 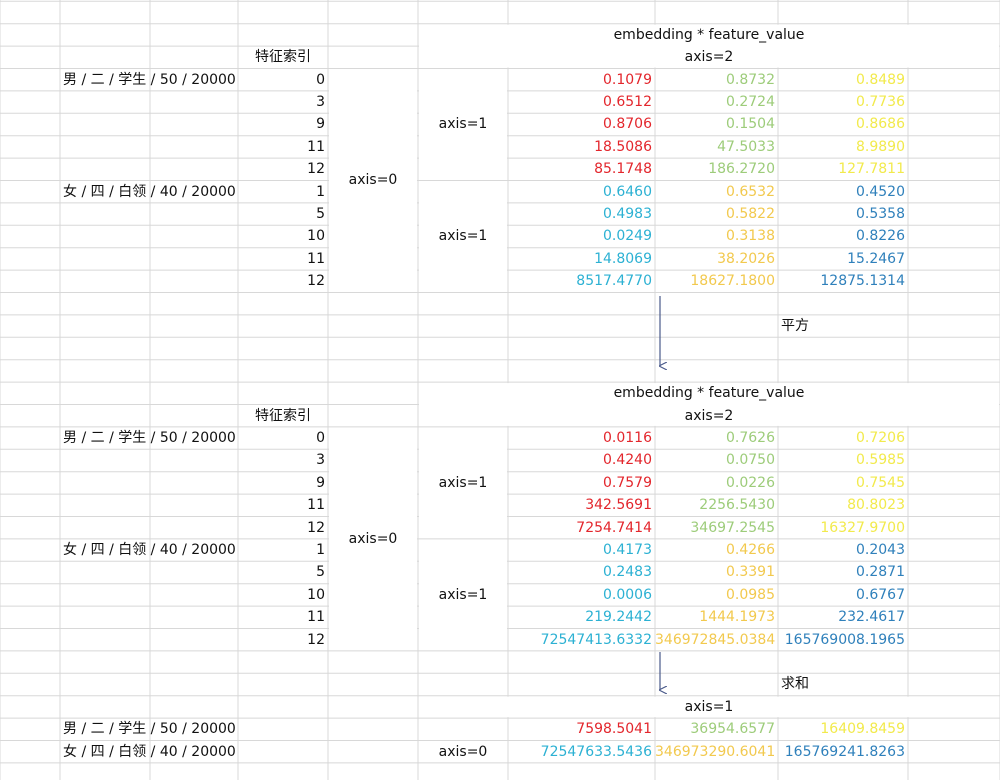 What do you see at coordinates (880, 101) in the screenshot?
I see `value-cell: 0.7736` at bounding box center [880, 101].